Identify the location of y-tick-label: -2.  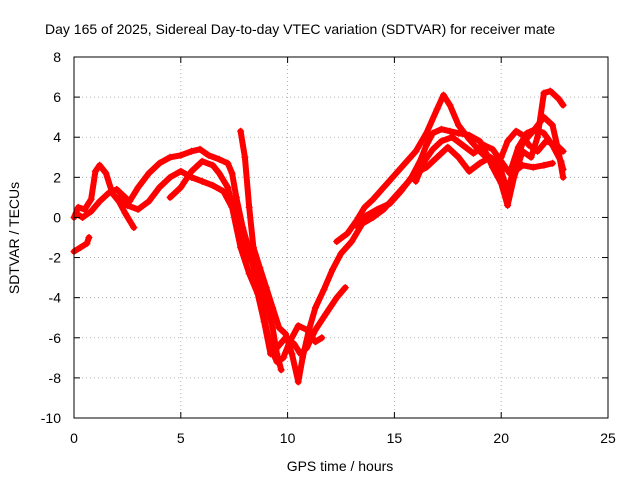
(55, 258).